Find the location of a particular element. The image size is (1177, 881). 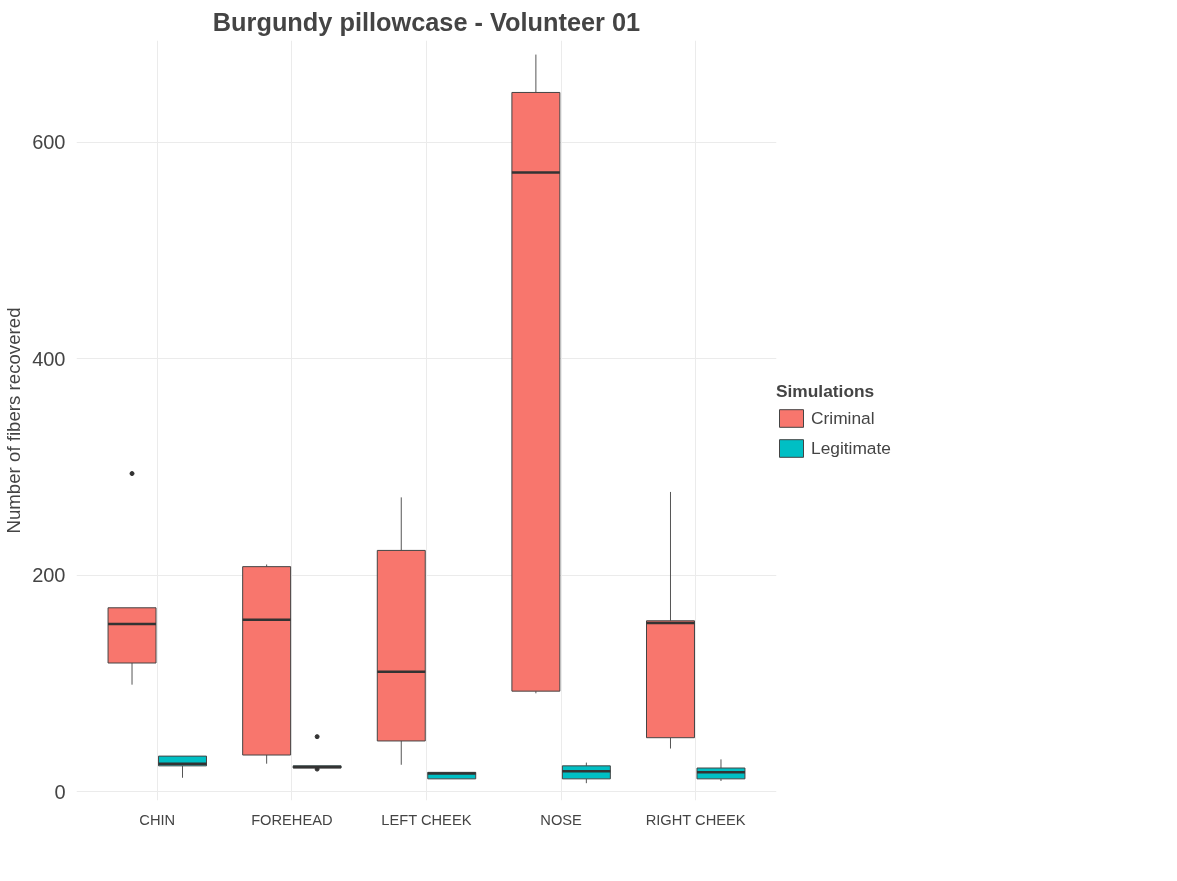

y-tick-label: 600 is located at coordinates (49, 142).